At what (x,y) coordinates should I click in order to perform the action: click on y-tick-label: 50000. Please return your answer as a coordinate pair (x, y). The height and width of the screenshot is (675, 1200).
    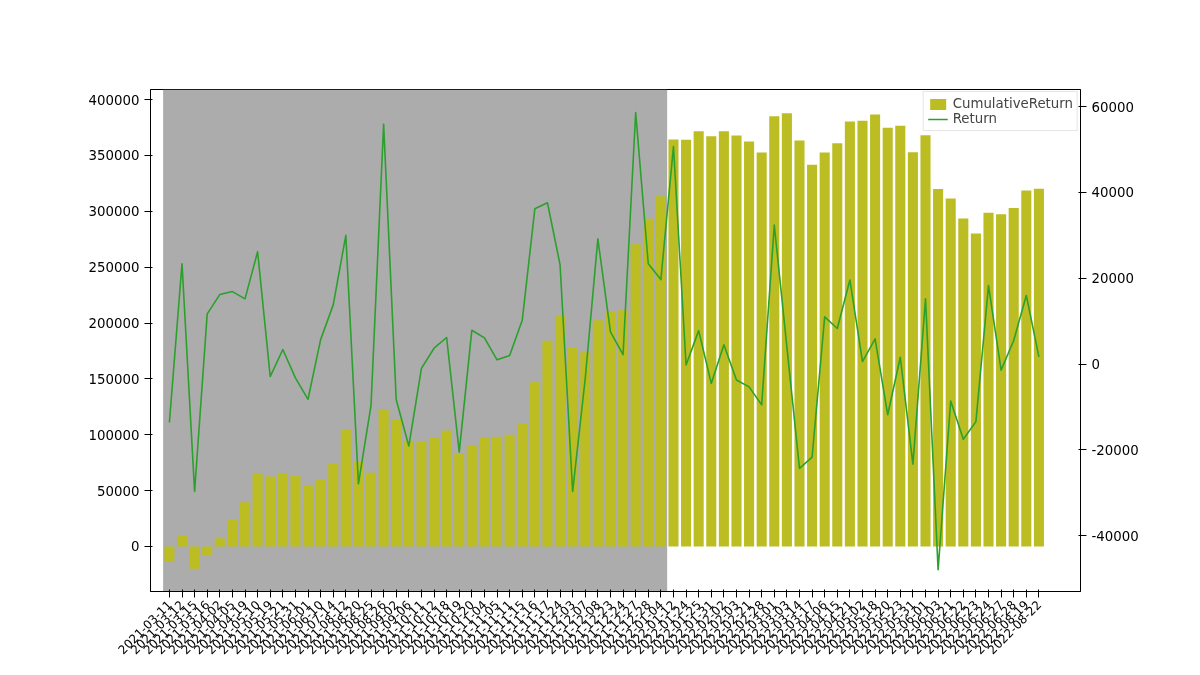
    Looking at the image, I should click on (118, 491).